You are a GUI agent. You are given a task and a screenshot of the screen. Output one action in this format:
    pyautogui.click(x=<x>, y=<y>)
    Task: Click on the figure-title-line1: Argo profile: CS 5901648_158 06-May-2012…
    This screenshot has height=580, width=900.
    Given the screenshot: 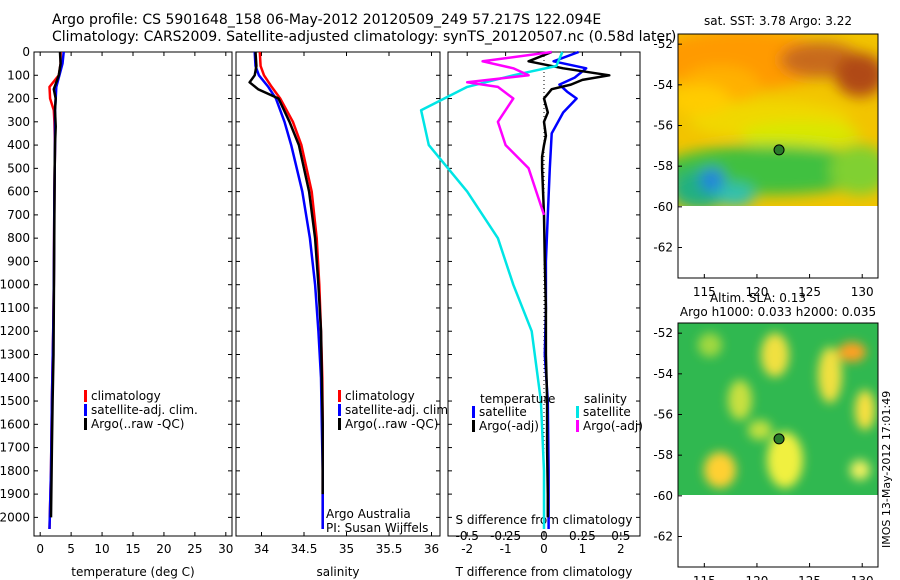 What is the action you would take?
    pyautogui.click(x=327, y=20)
    